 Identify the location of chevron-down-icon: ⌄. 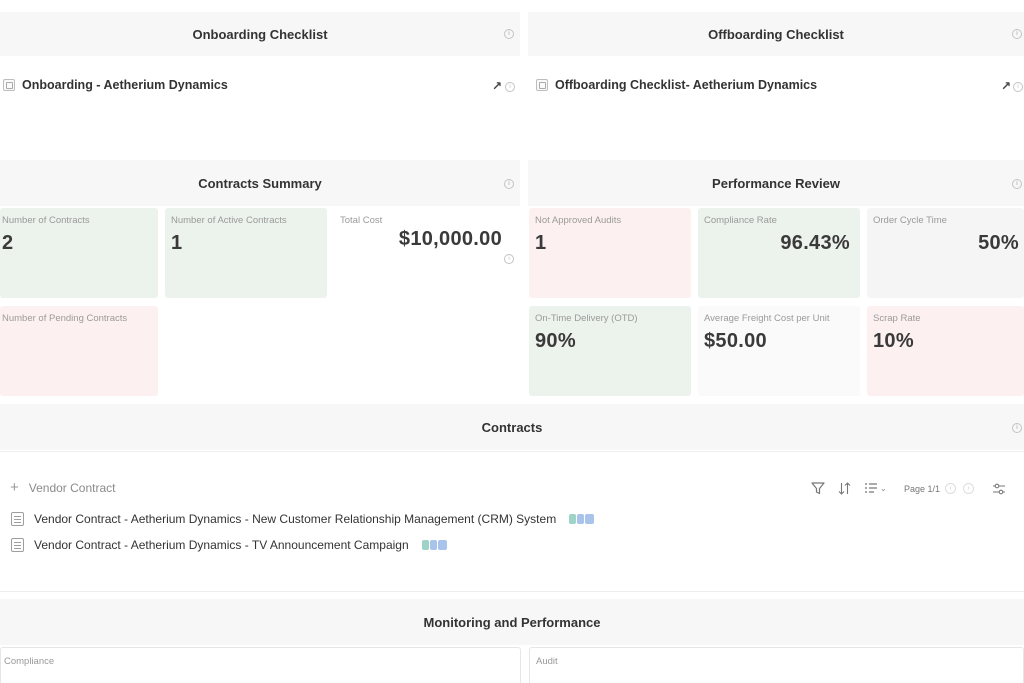
(883, 488).